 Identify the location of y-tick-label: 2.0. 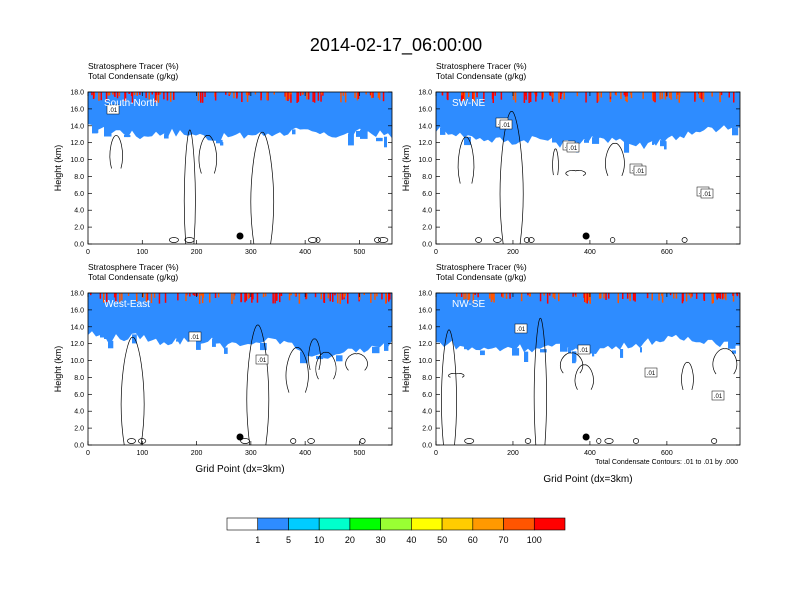
(79, 228).